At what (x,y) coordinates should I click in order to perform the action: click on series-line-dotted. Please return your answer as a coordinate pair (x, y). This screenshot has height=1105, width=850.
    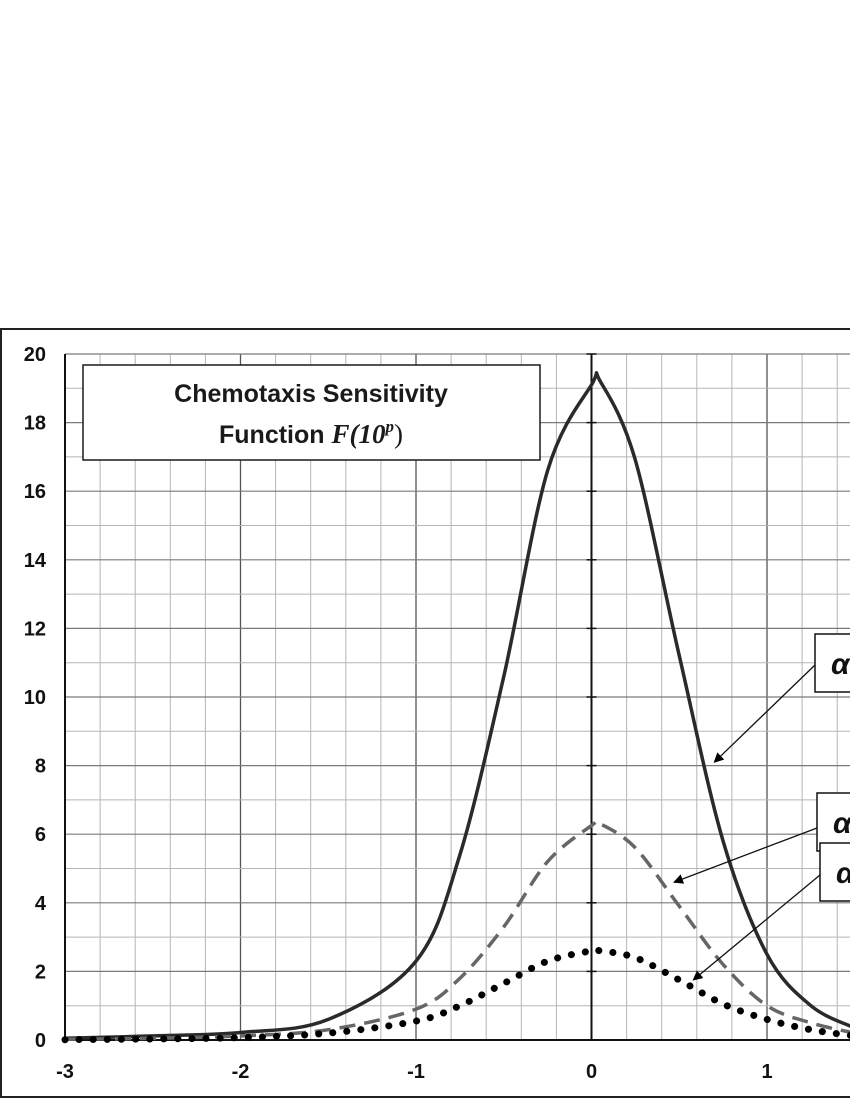
    Looking at the image, I should click on (455, 995).